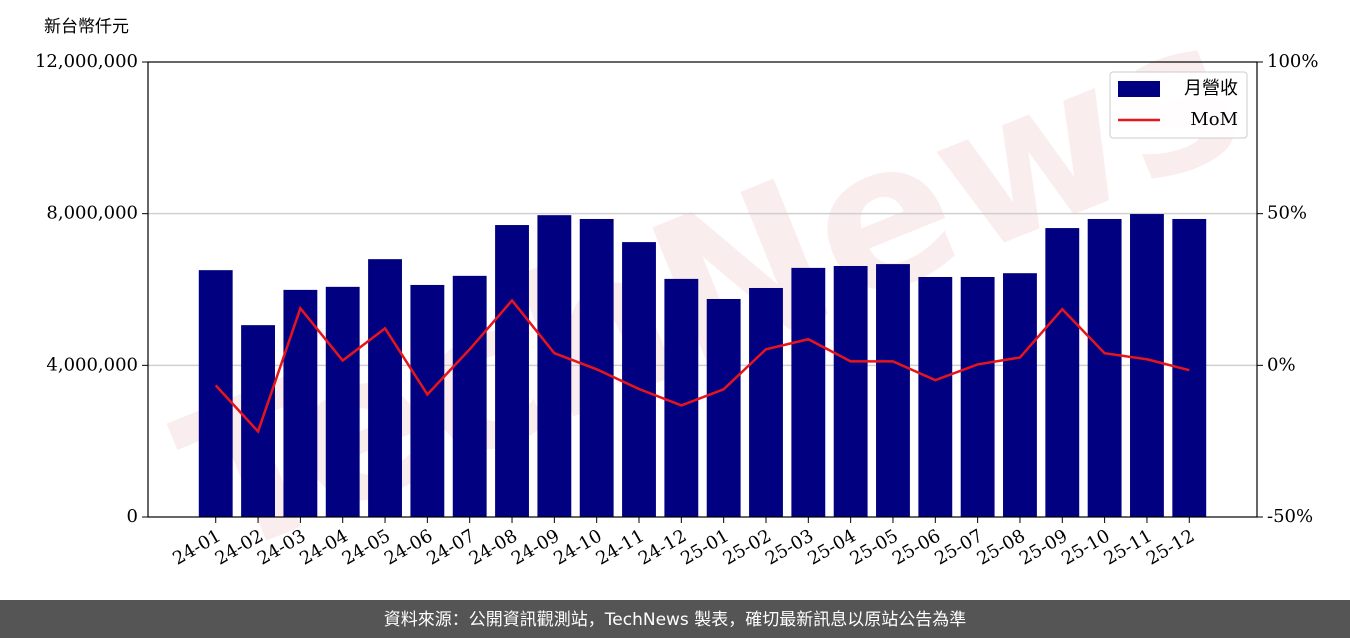  Describe the element at coordinates (92, 364) in the screenshot. I see `y-tick-label: 4,000,000` at that location.